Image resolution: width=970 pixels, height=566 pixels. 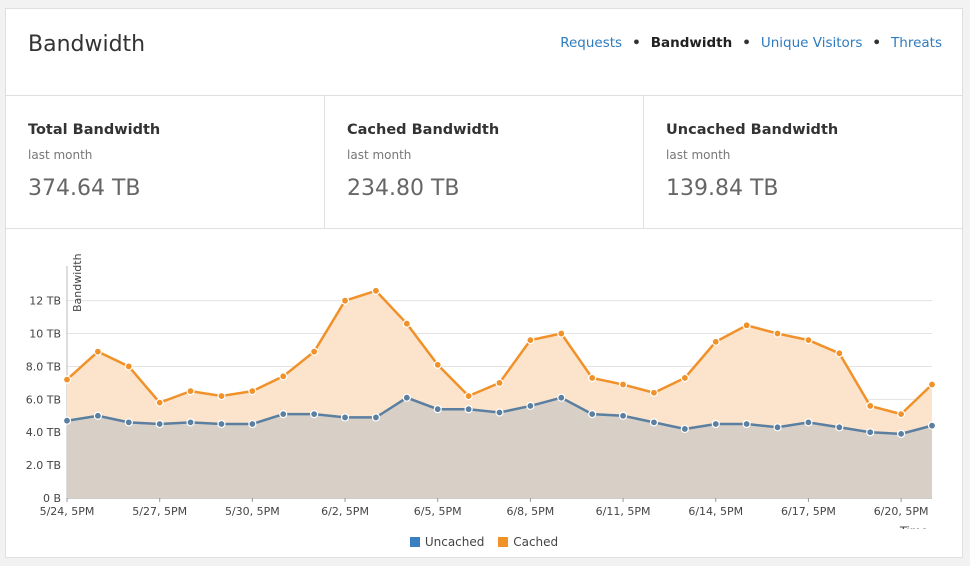 What do you see at coordinates (159, 511) in the screenshot?
I see `x-tick-label: 5/27, 5PM` at bounding box center [159, 511].